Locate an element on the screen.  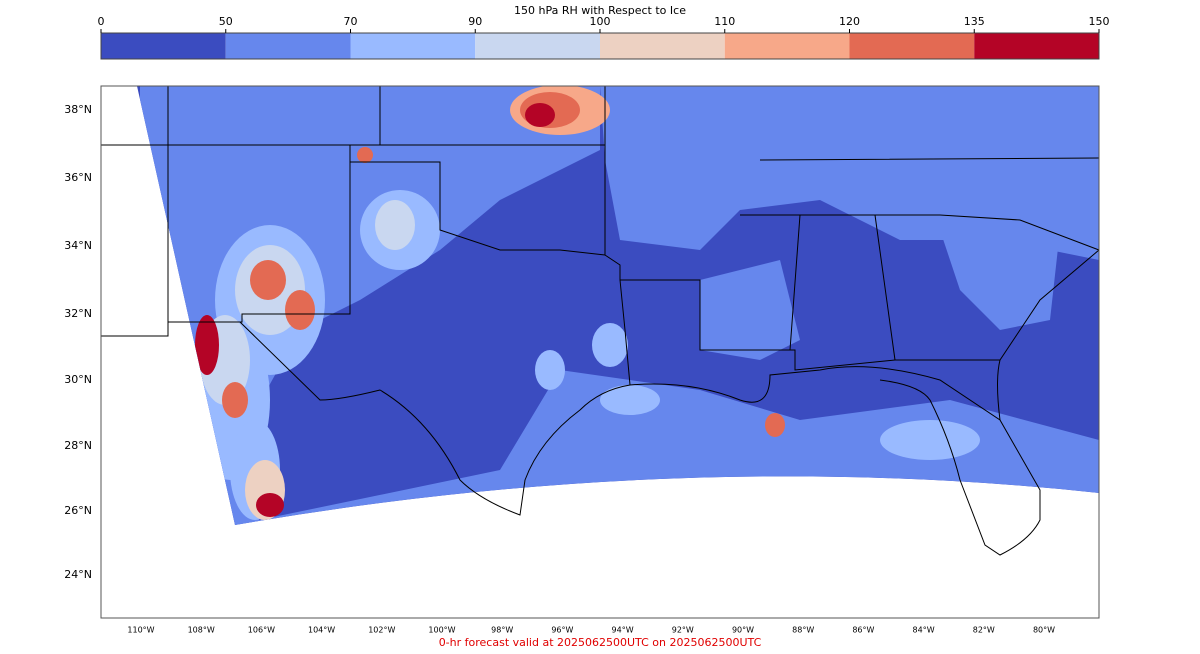
colorbar-tick-label: 100 is located at coordinates (600, 21).